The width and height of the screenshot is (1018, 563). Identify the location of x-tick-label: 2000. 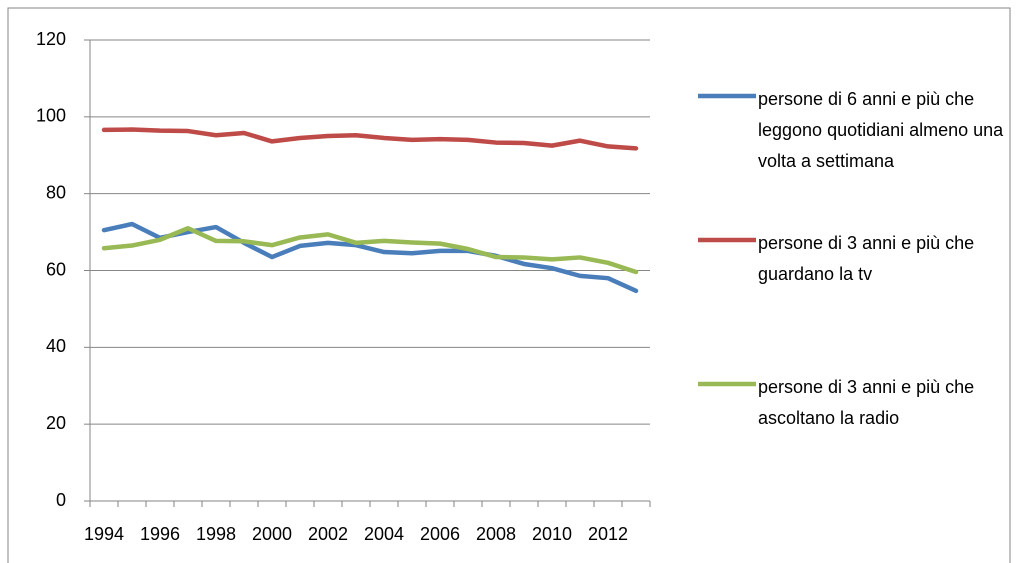
(272, 534).